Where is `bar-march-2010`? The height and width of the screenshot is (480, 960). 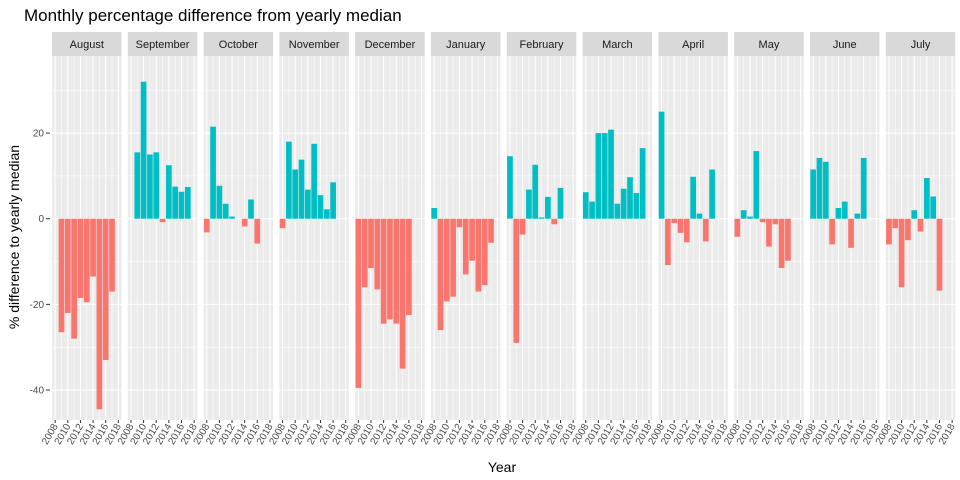
bar-march-2010 is located at coordinates (598, 176).